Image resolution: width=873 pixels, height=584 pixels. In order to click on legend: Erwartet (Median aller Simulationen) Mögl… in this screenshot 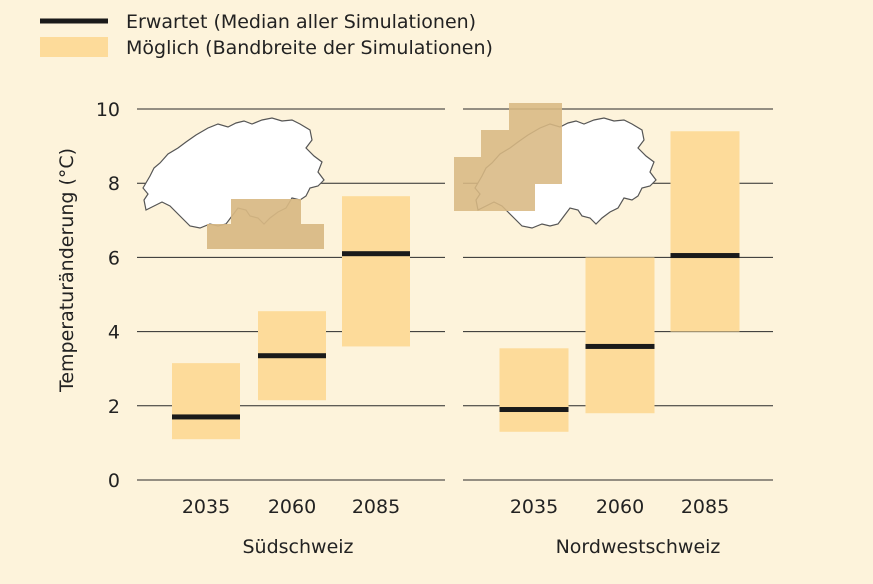, I will do `click(266, 35)`.